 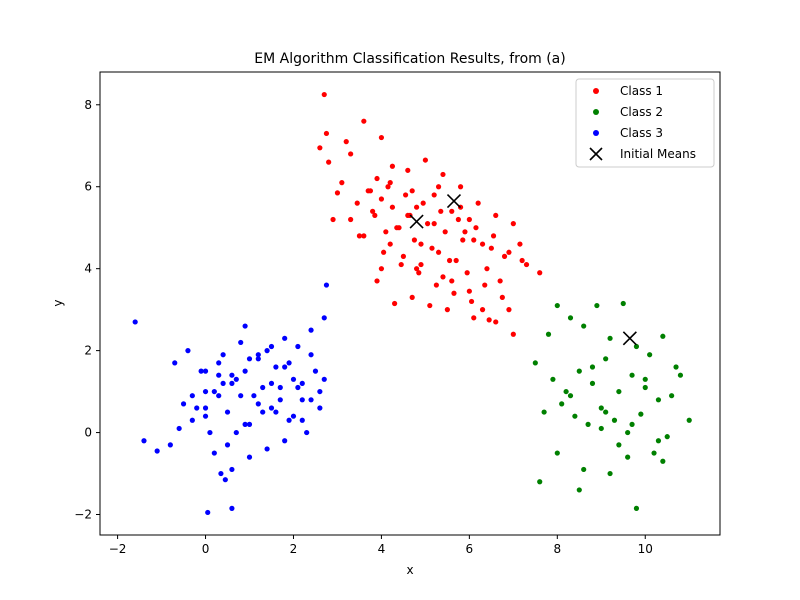 What do you see at coordinates (523, 270) in the screenshot?
I see `initial-means-markers` at bounding box center [523, 270].